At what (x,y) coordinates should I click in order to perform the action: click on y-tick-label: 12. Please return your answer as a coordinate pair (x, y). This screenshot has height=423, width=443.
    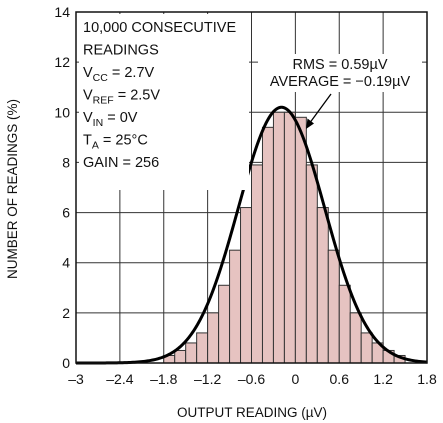
    Looking at the image, I should click on (62, 62).